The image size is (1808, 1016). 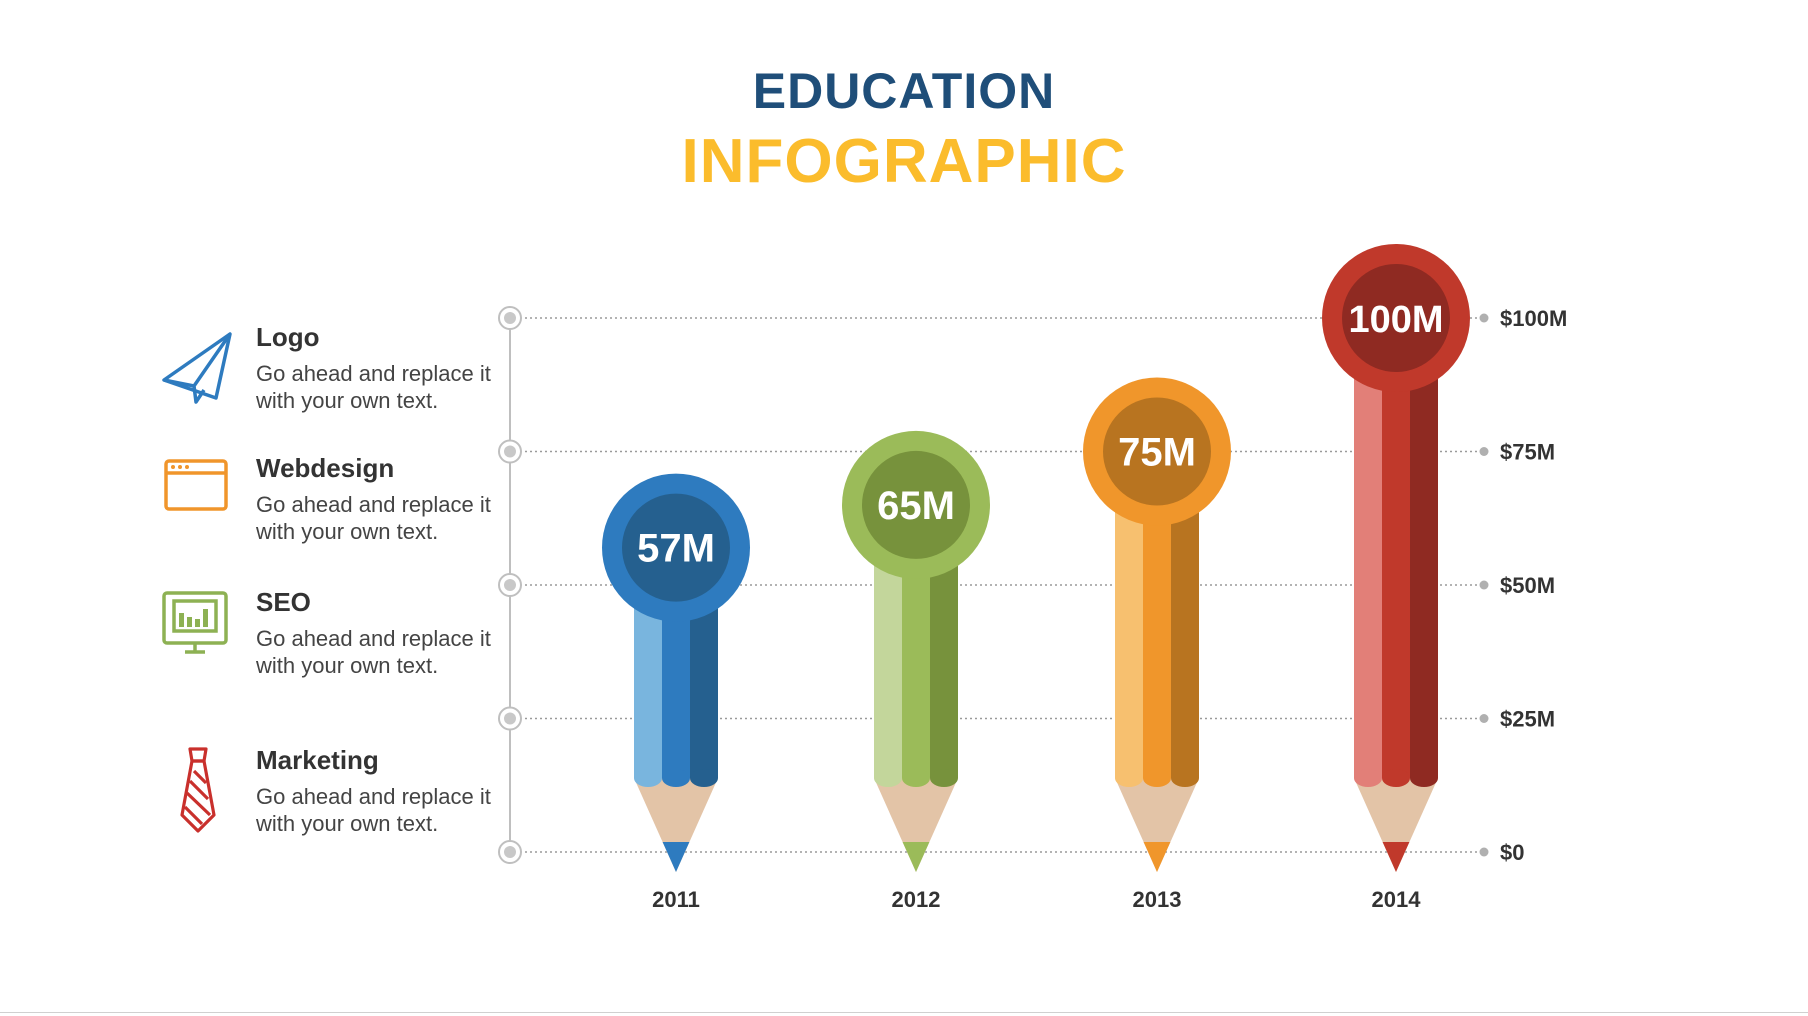 I want to click on value-label: 65M, so click(x=916, y=506).